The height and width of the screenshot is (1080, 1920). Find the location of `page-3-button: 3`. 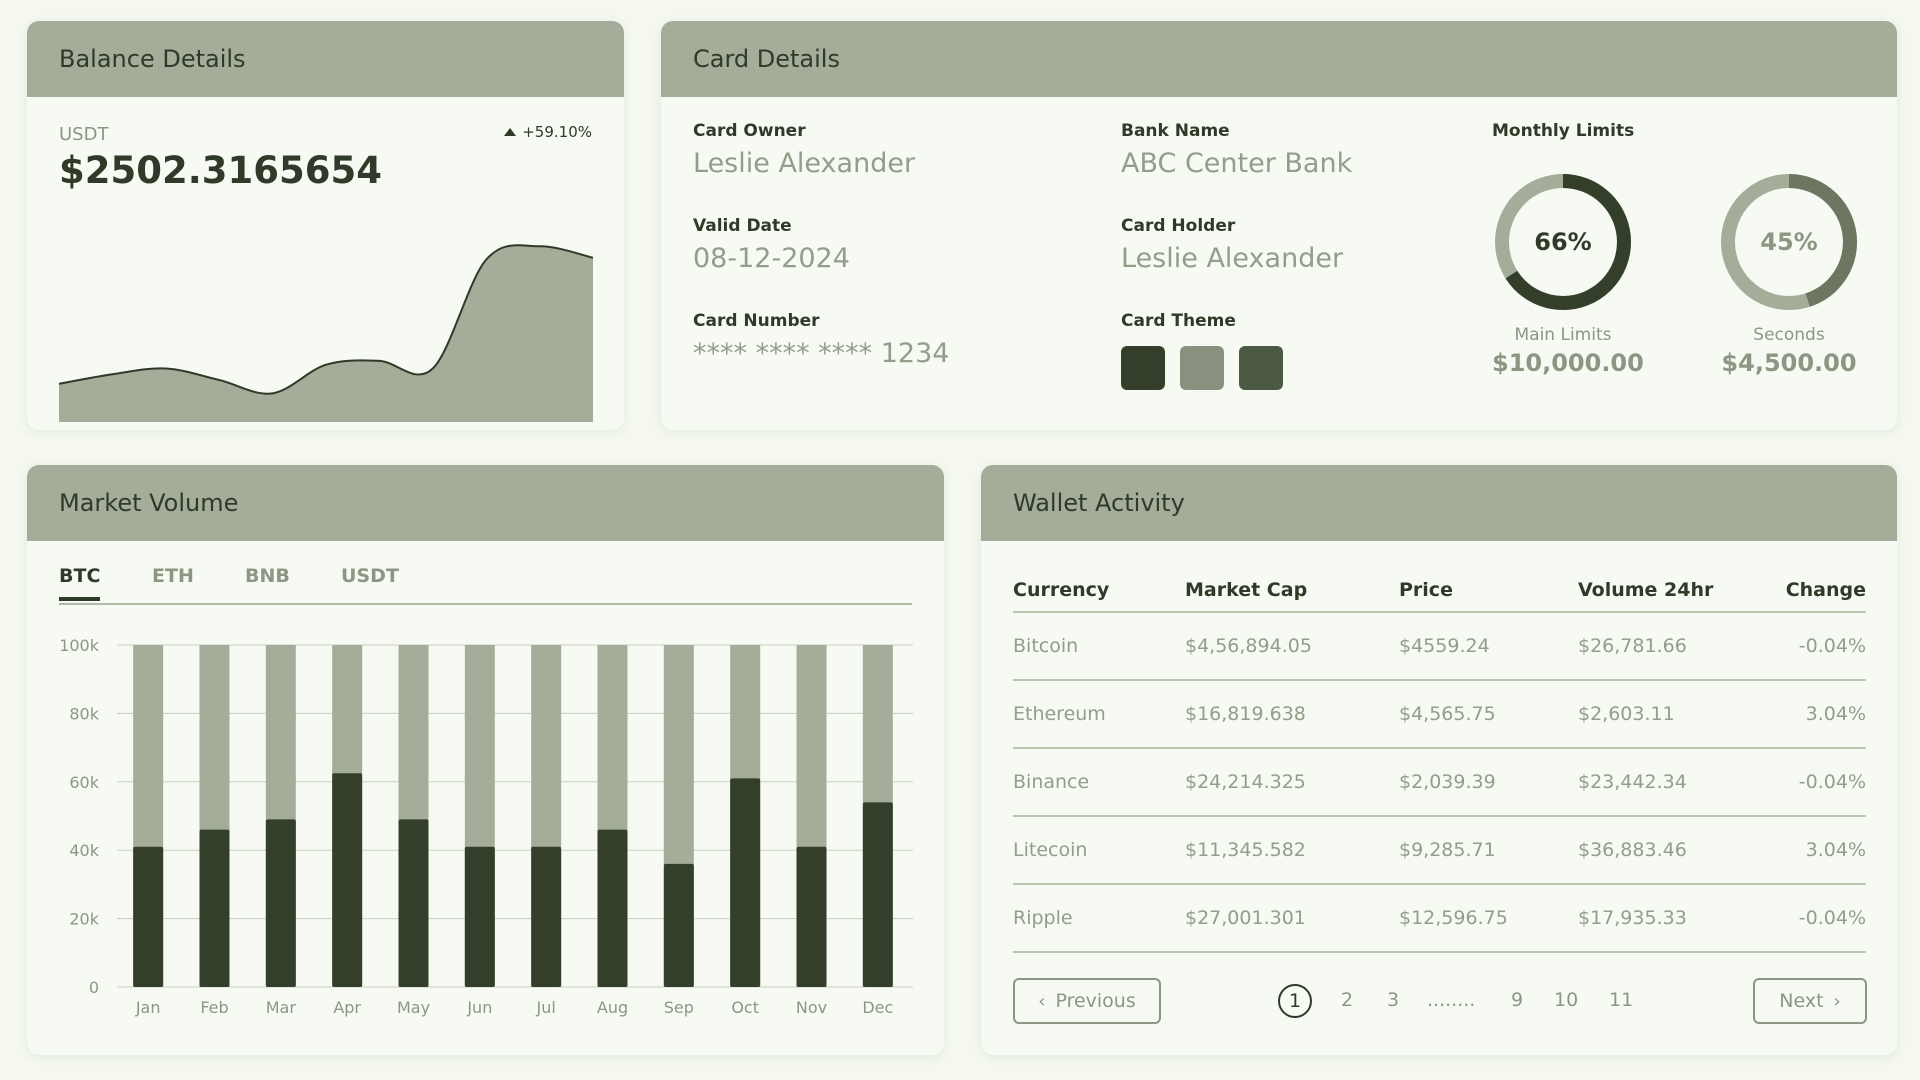

page-3-button: 3 is located at coordinates (1393, 1000).